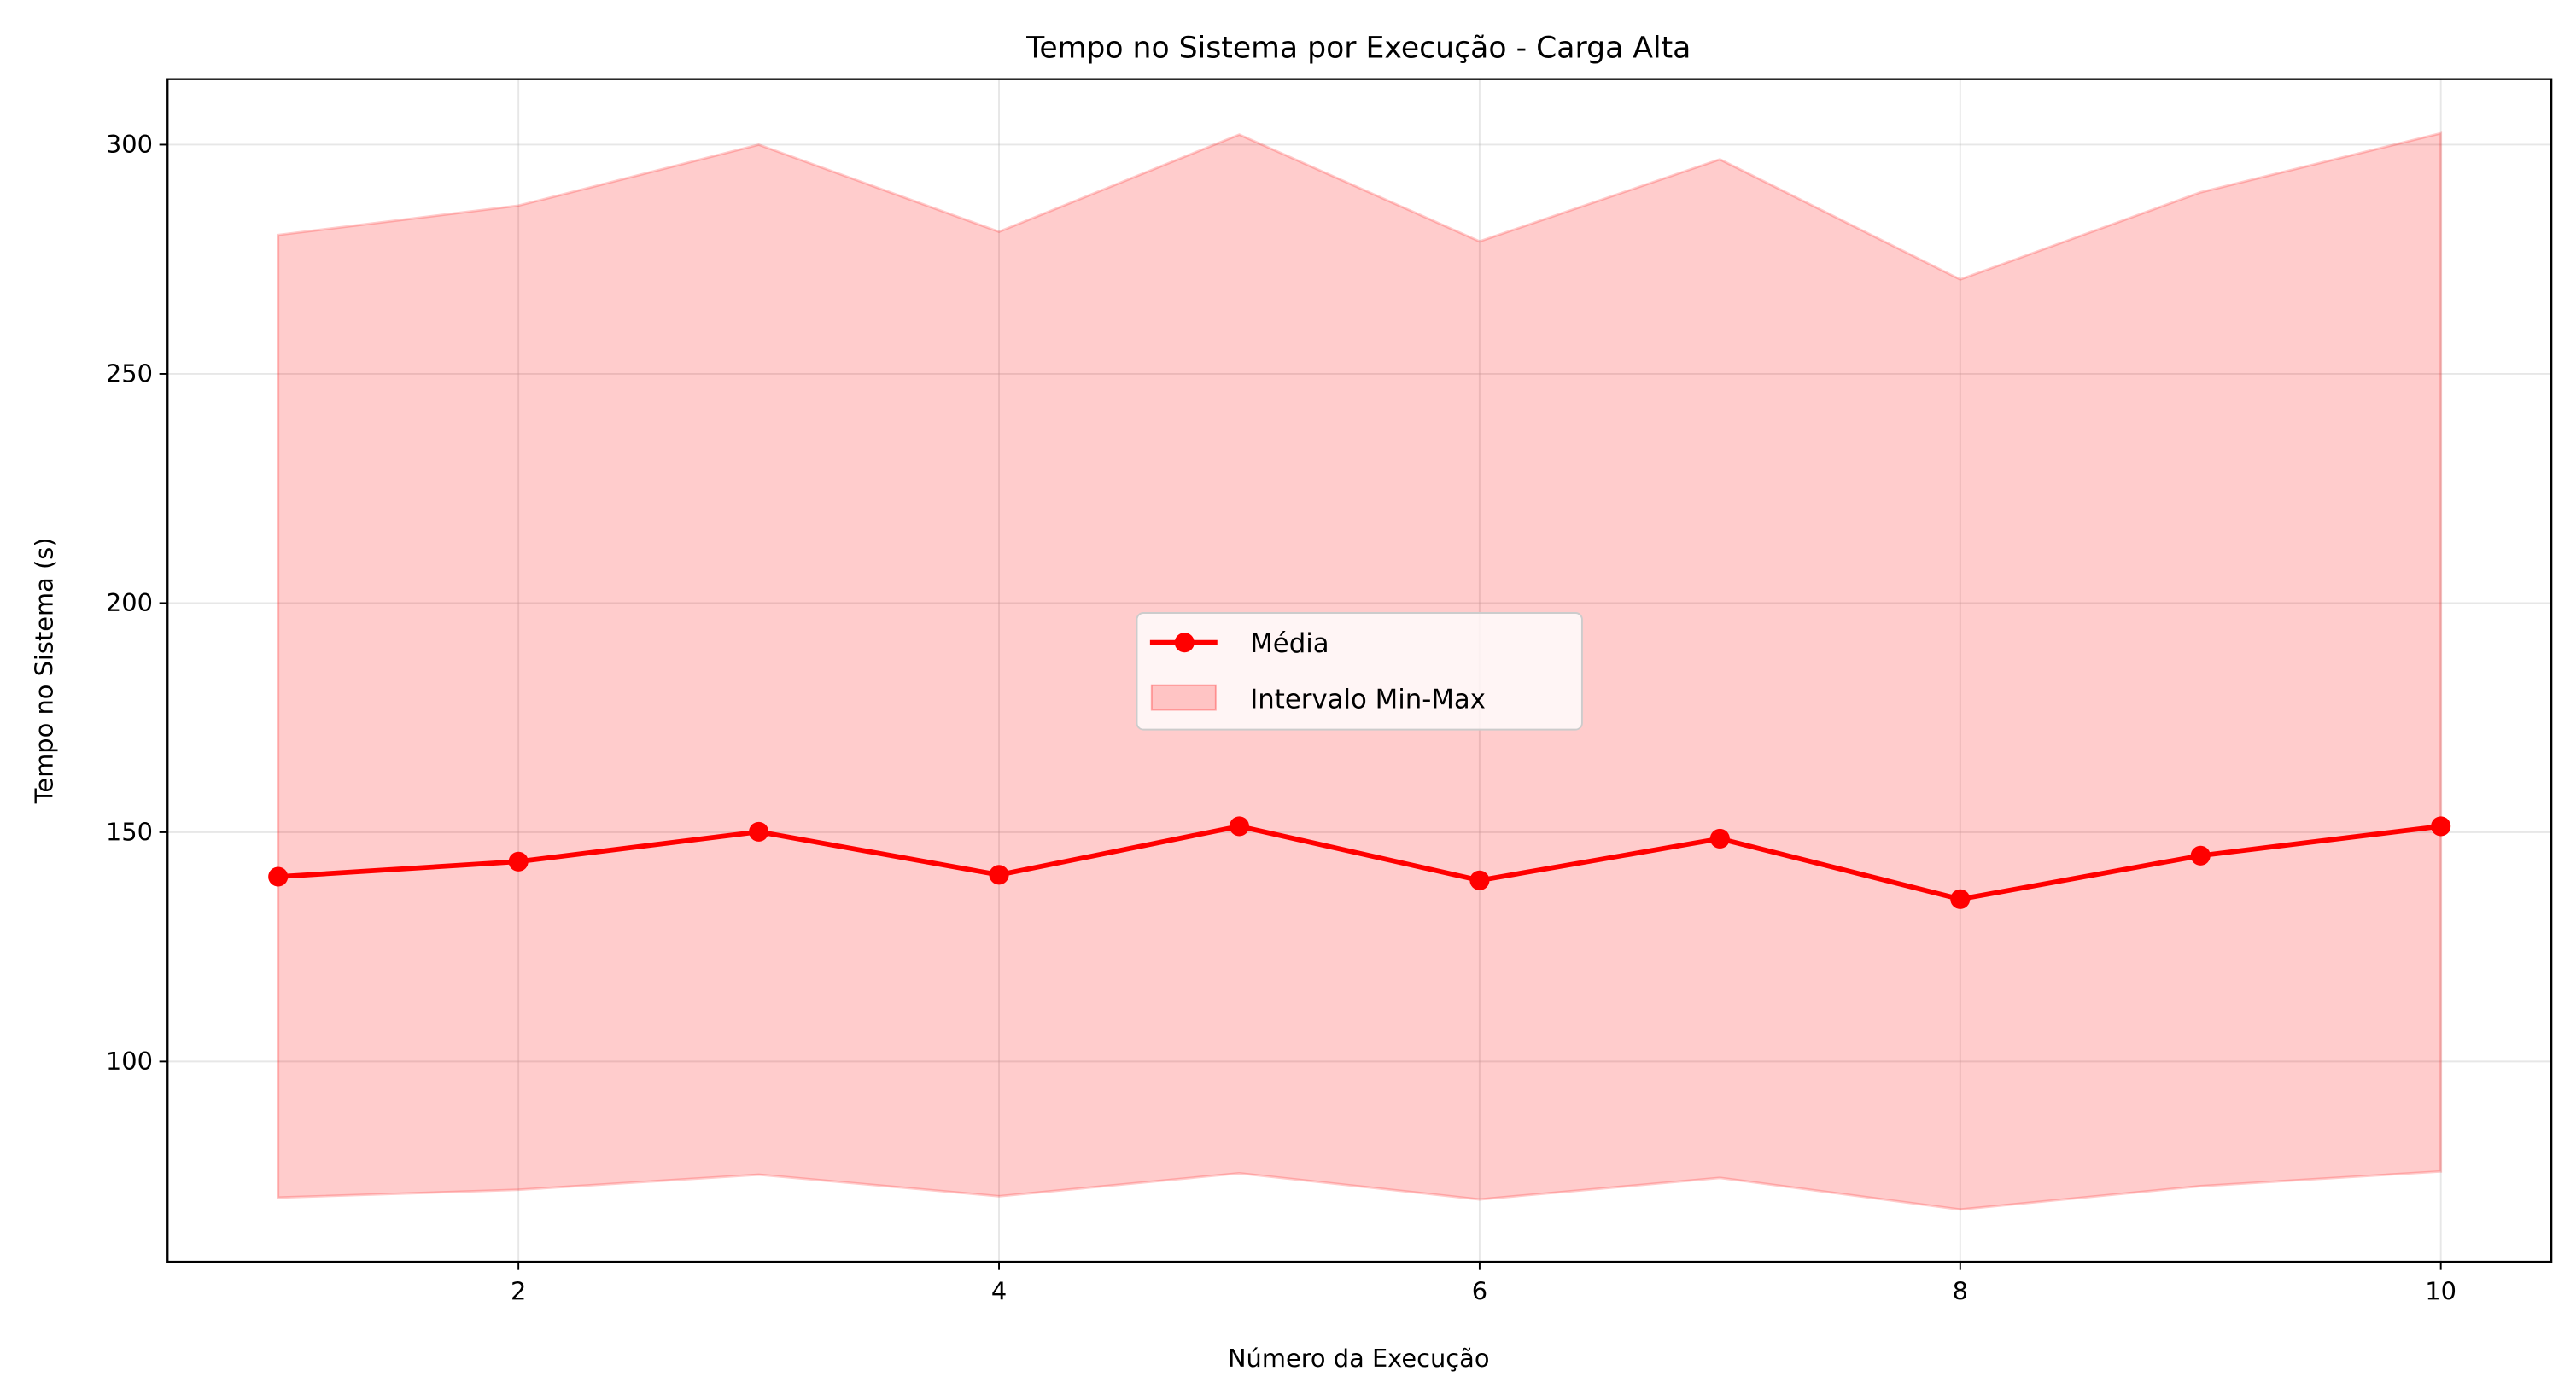 This screenshot has width=2576, height=1400. What do you see at coordinates (129, 373) in the screenshot?
I see `y-tick-label: 250` at bounding box center [129, 373].